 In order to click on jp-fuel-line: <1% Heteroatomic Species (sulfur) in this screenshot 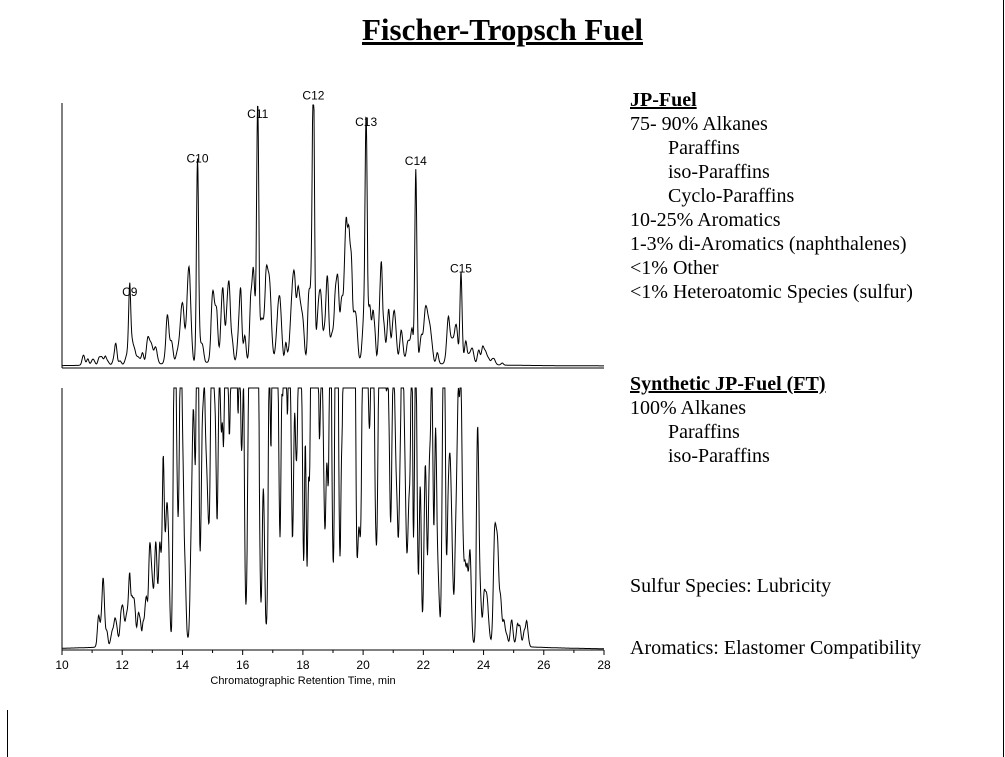, I will do `click(771, 292)`.